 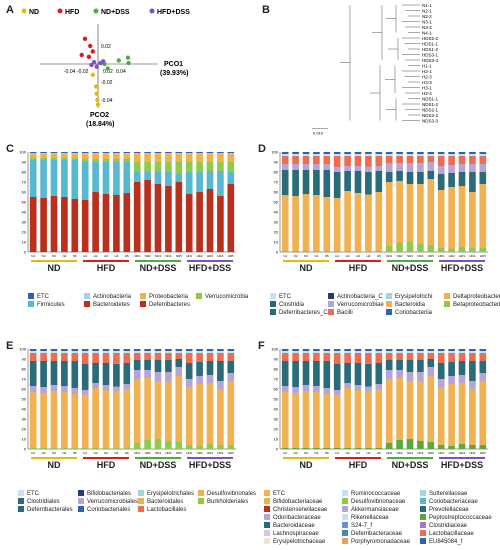 I want to click on y-tick-label: -0.02, so click(x=107, y=83).